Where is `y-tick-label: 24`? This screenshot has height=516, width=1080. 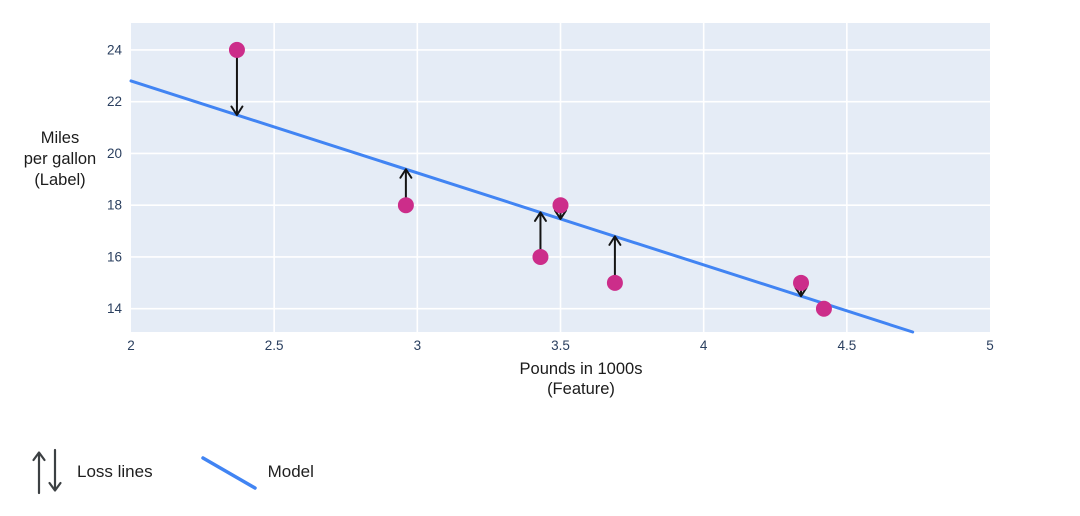
y-tick-label: 24 is located at coordinates (115, 49).